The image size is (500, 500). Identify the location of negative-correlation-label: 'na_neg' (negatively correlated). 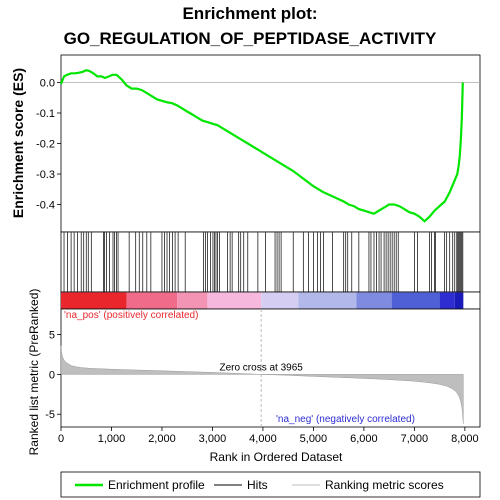
(345, 419).